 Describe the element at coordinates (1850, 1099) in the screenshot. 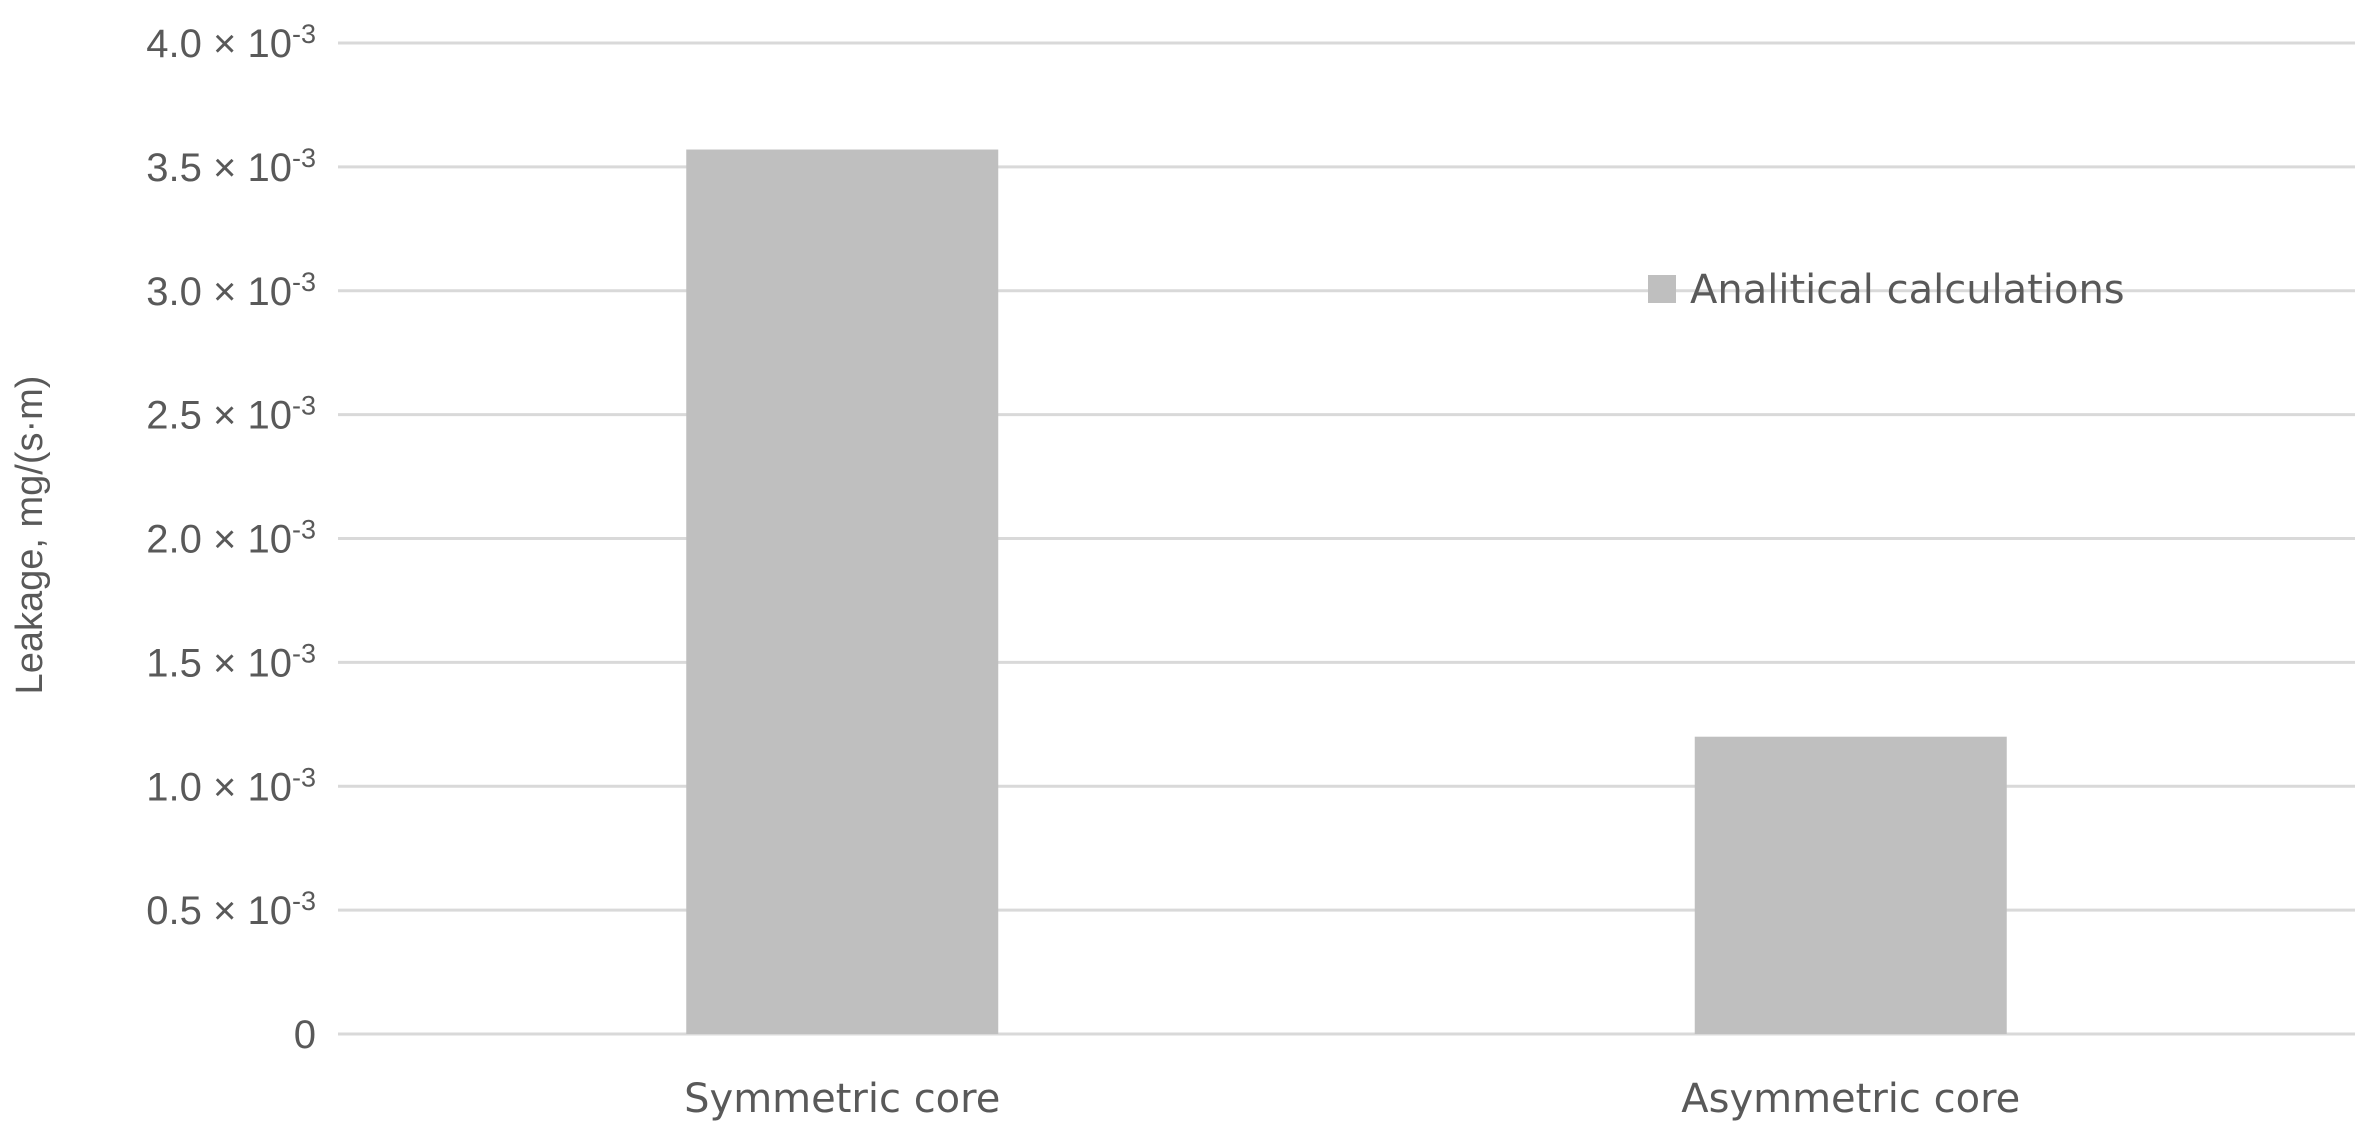

I see `x-category-label: Asymmetric core` at that location.